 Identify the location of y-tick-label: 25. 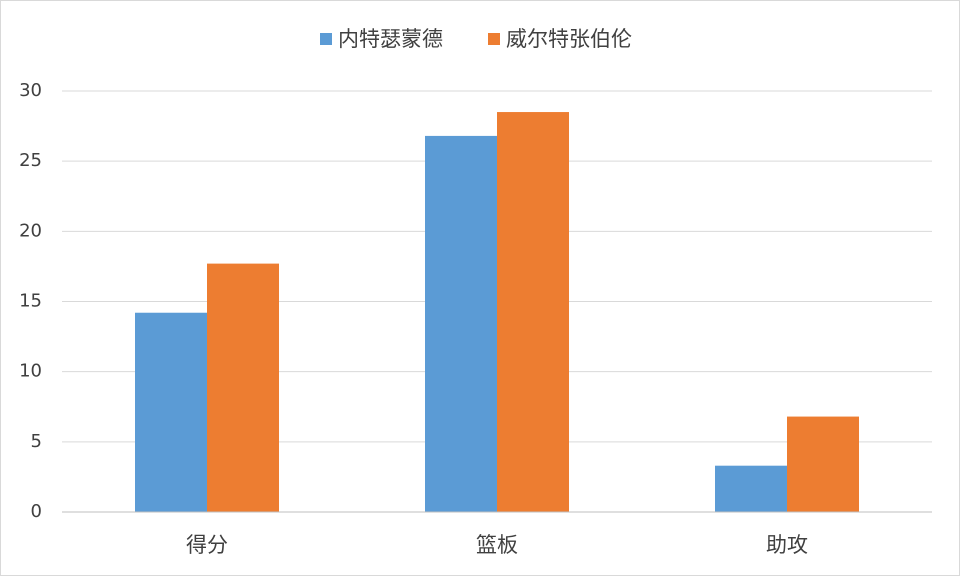
(30, 160).